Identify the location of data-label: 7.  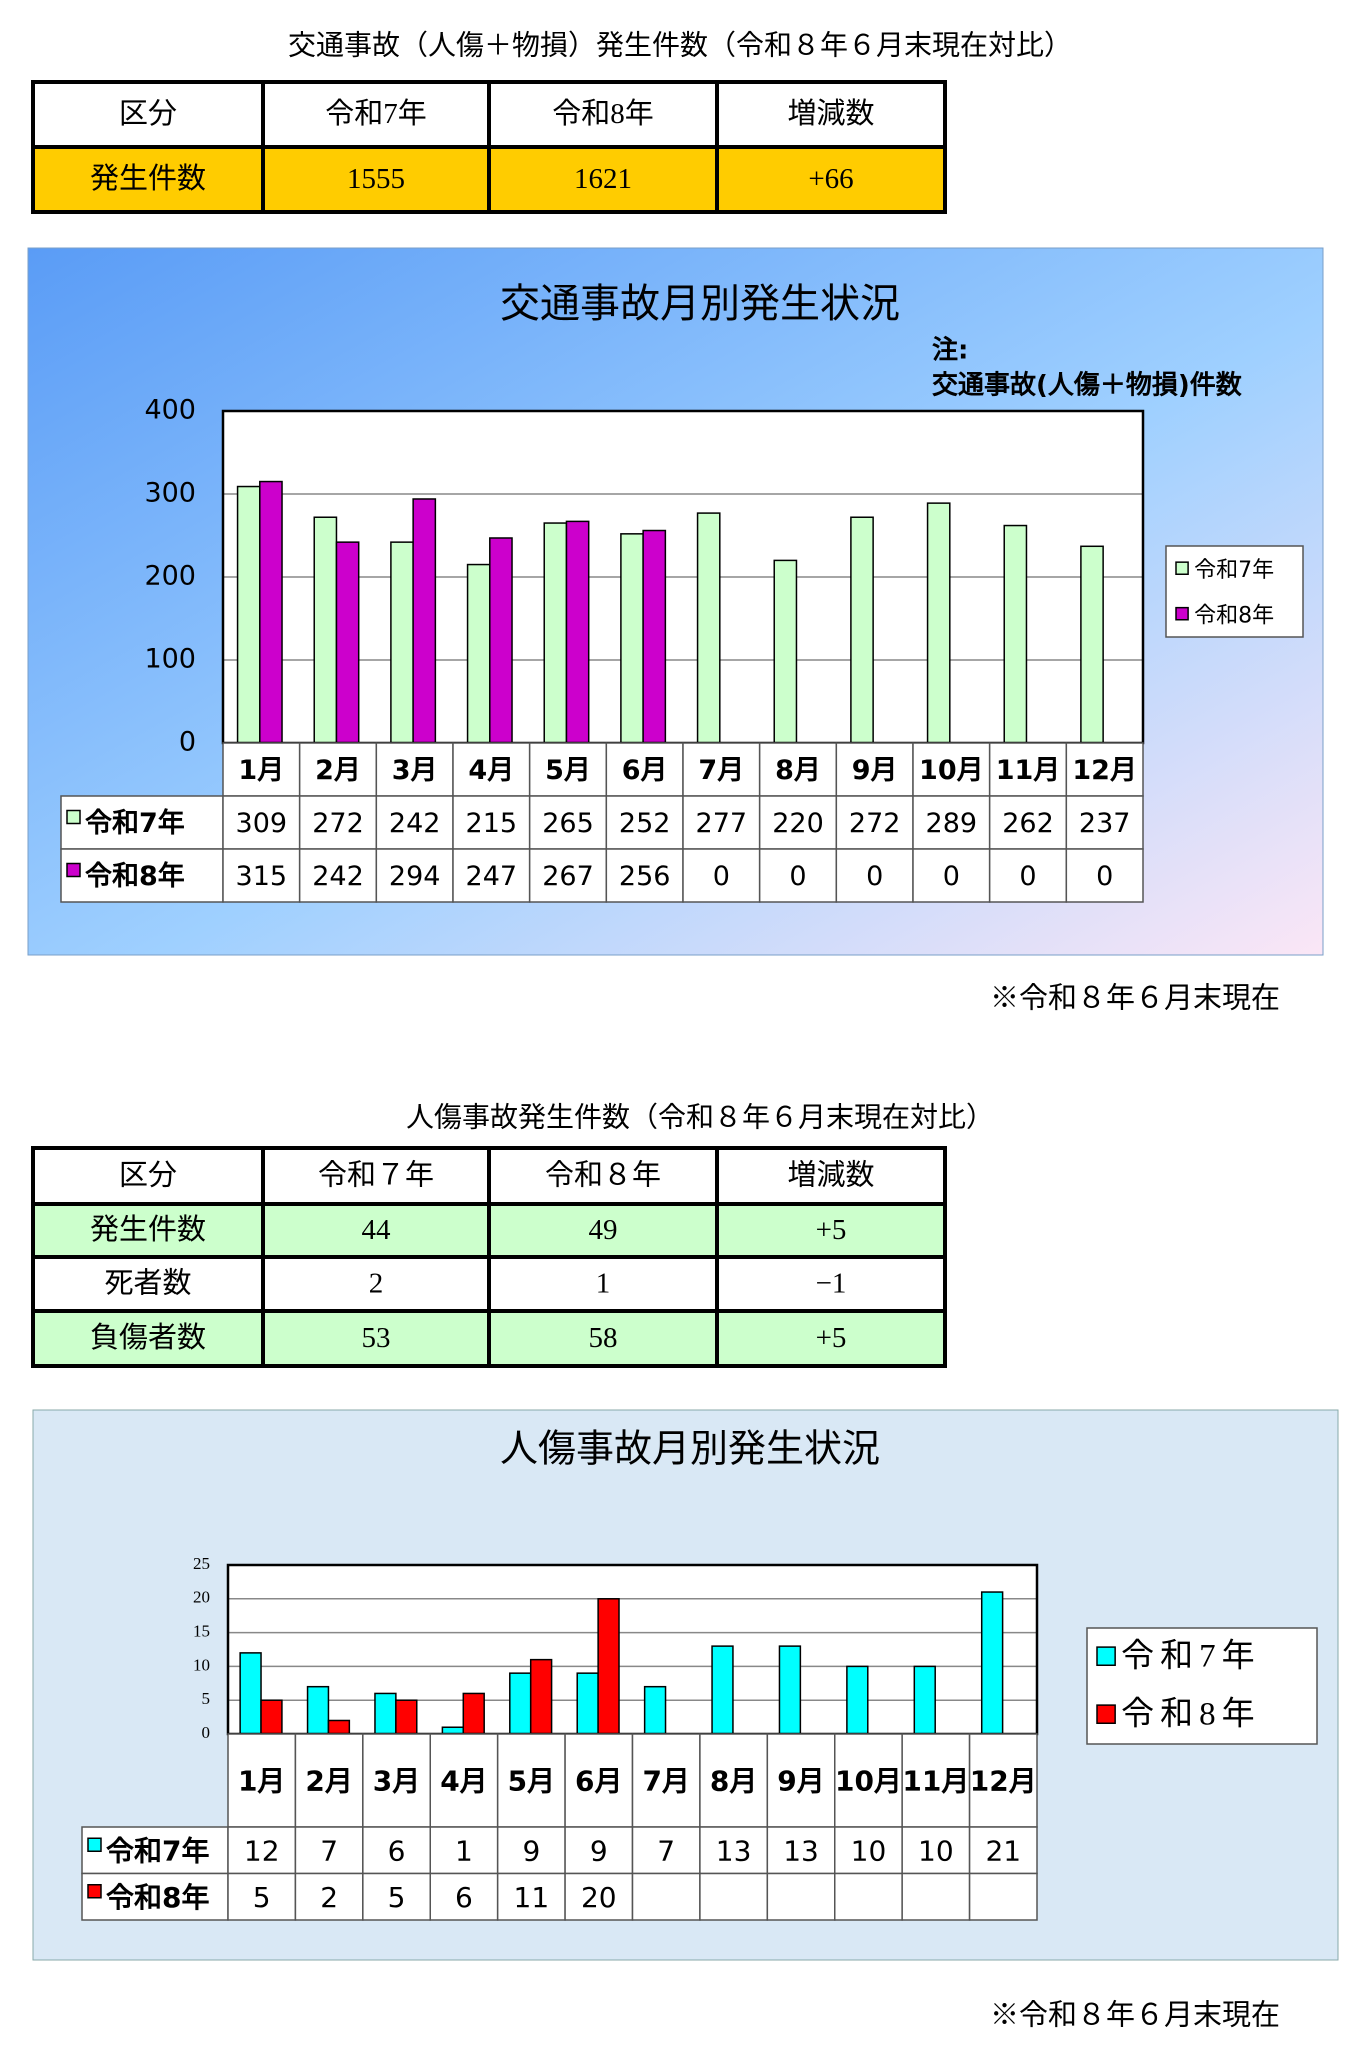
(329, 1850).